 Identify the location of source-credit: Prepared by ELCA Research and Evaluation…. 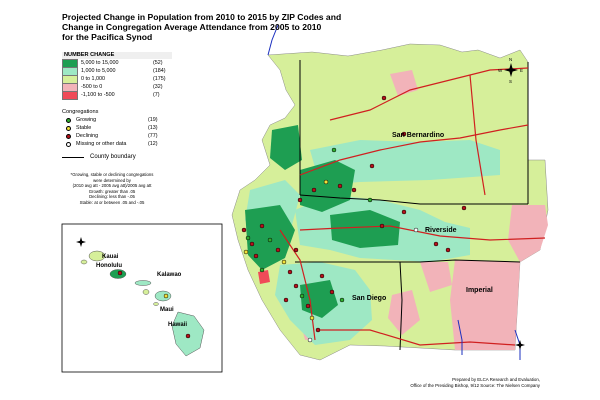
(475, 382).